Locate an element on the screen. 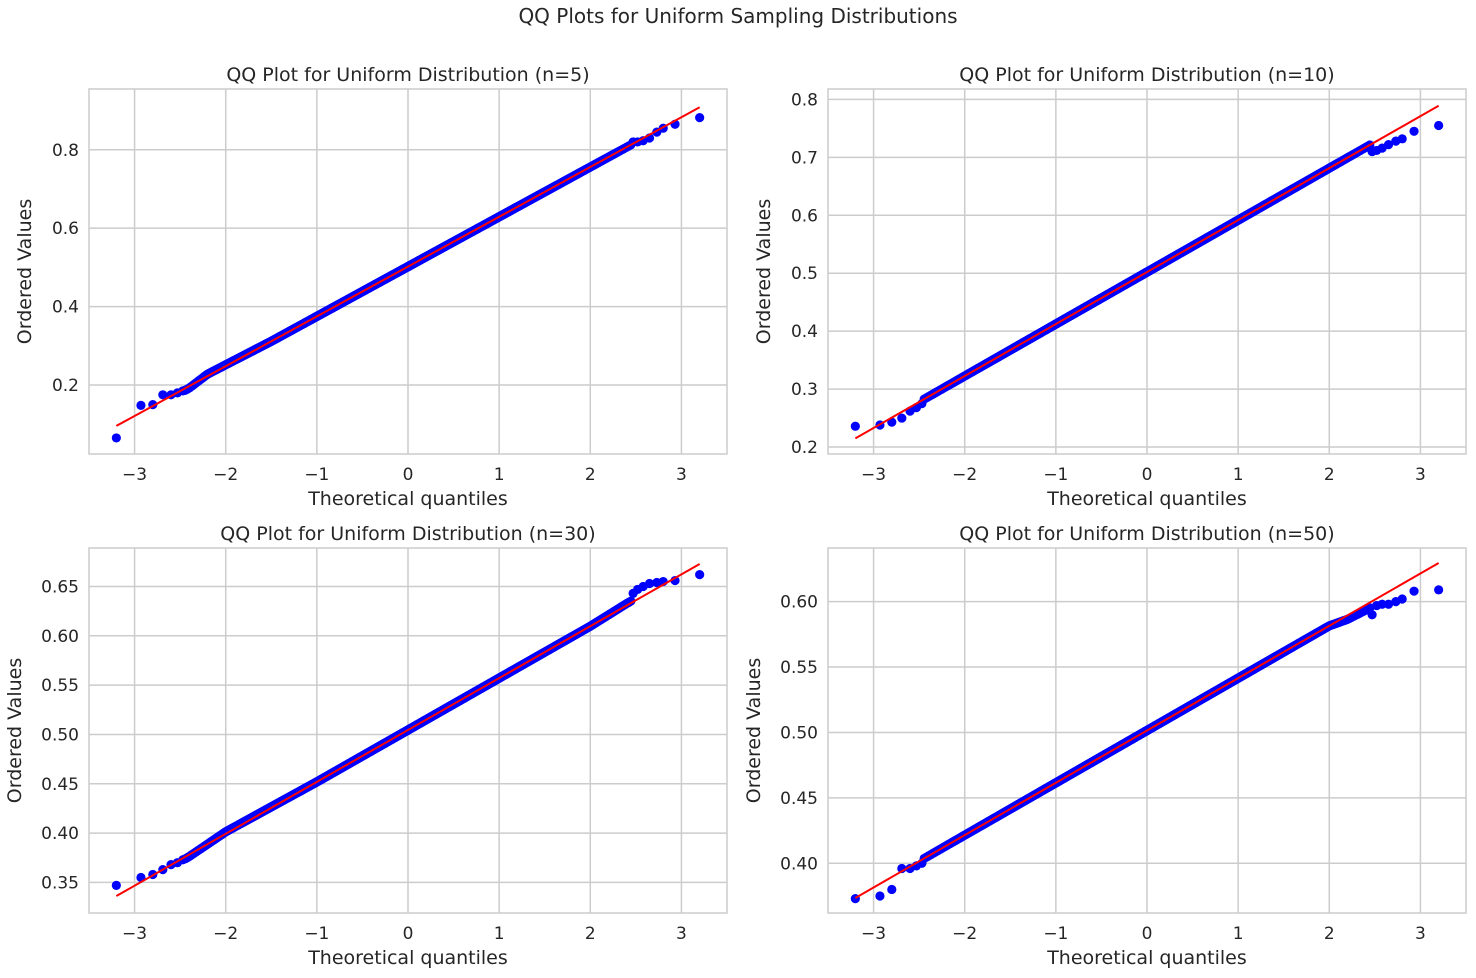 This screenshot has height=978, width=1476. y-tick-label: 0.3 is located at coordinates (804, 390).